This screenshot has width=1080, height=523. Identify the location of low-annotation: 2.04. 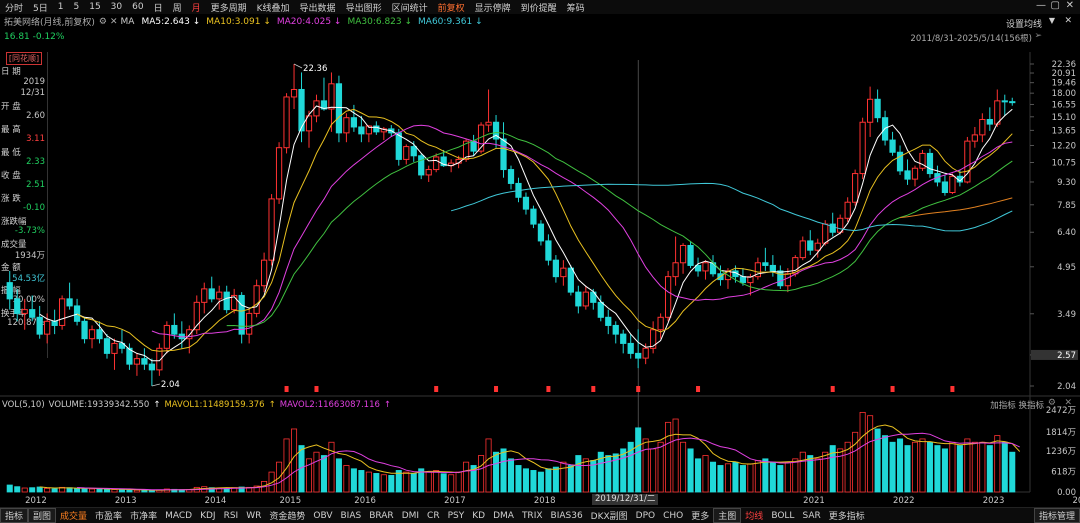
(170, 385).